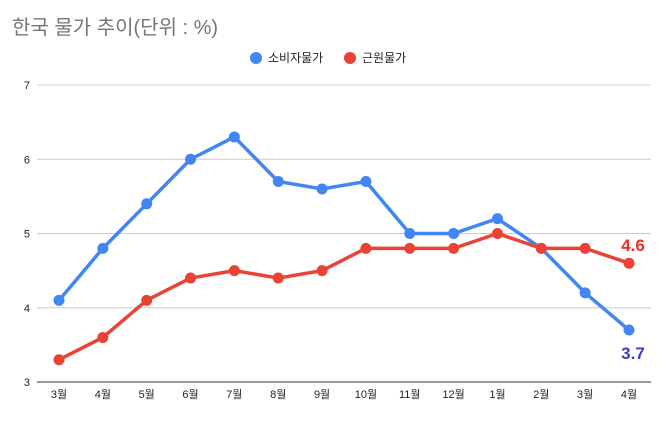 The width and height of the screenshot is (668, 422). What do you see at coordinates (115, 27) in the screenshot?
I see `chart-title: 한국 물가 추이(단위 : %)` at bounding box center [115, 27].